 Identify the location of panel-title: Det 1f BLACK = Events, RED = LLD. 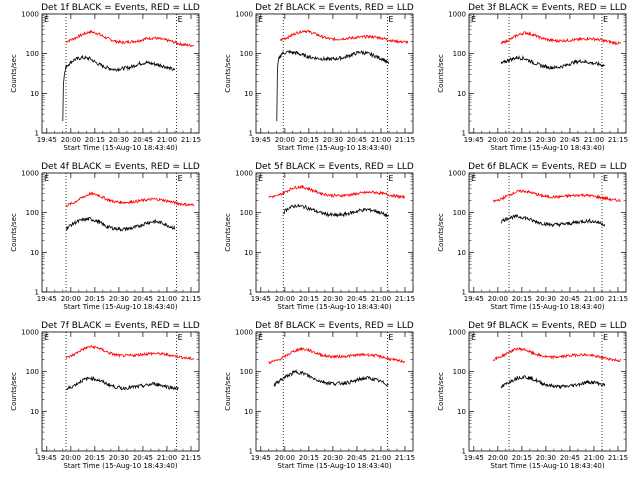
(120, 8).